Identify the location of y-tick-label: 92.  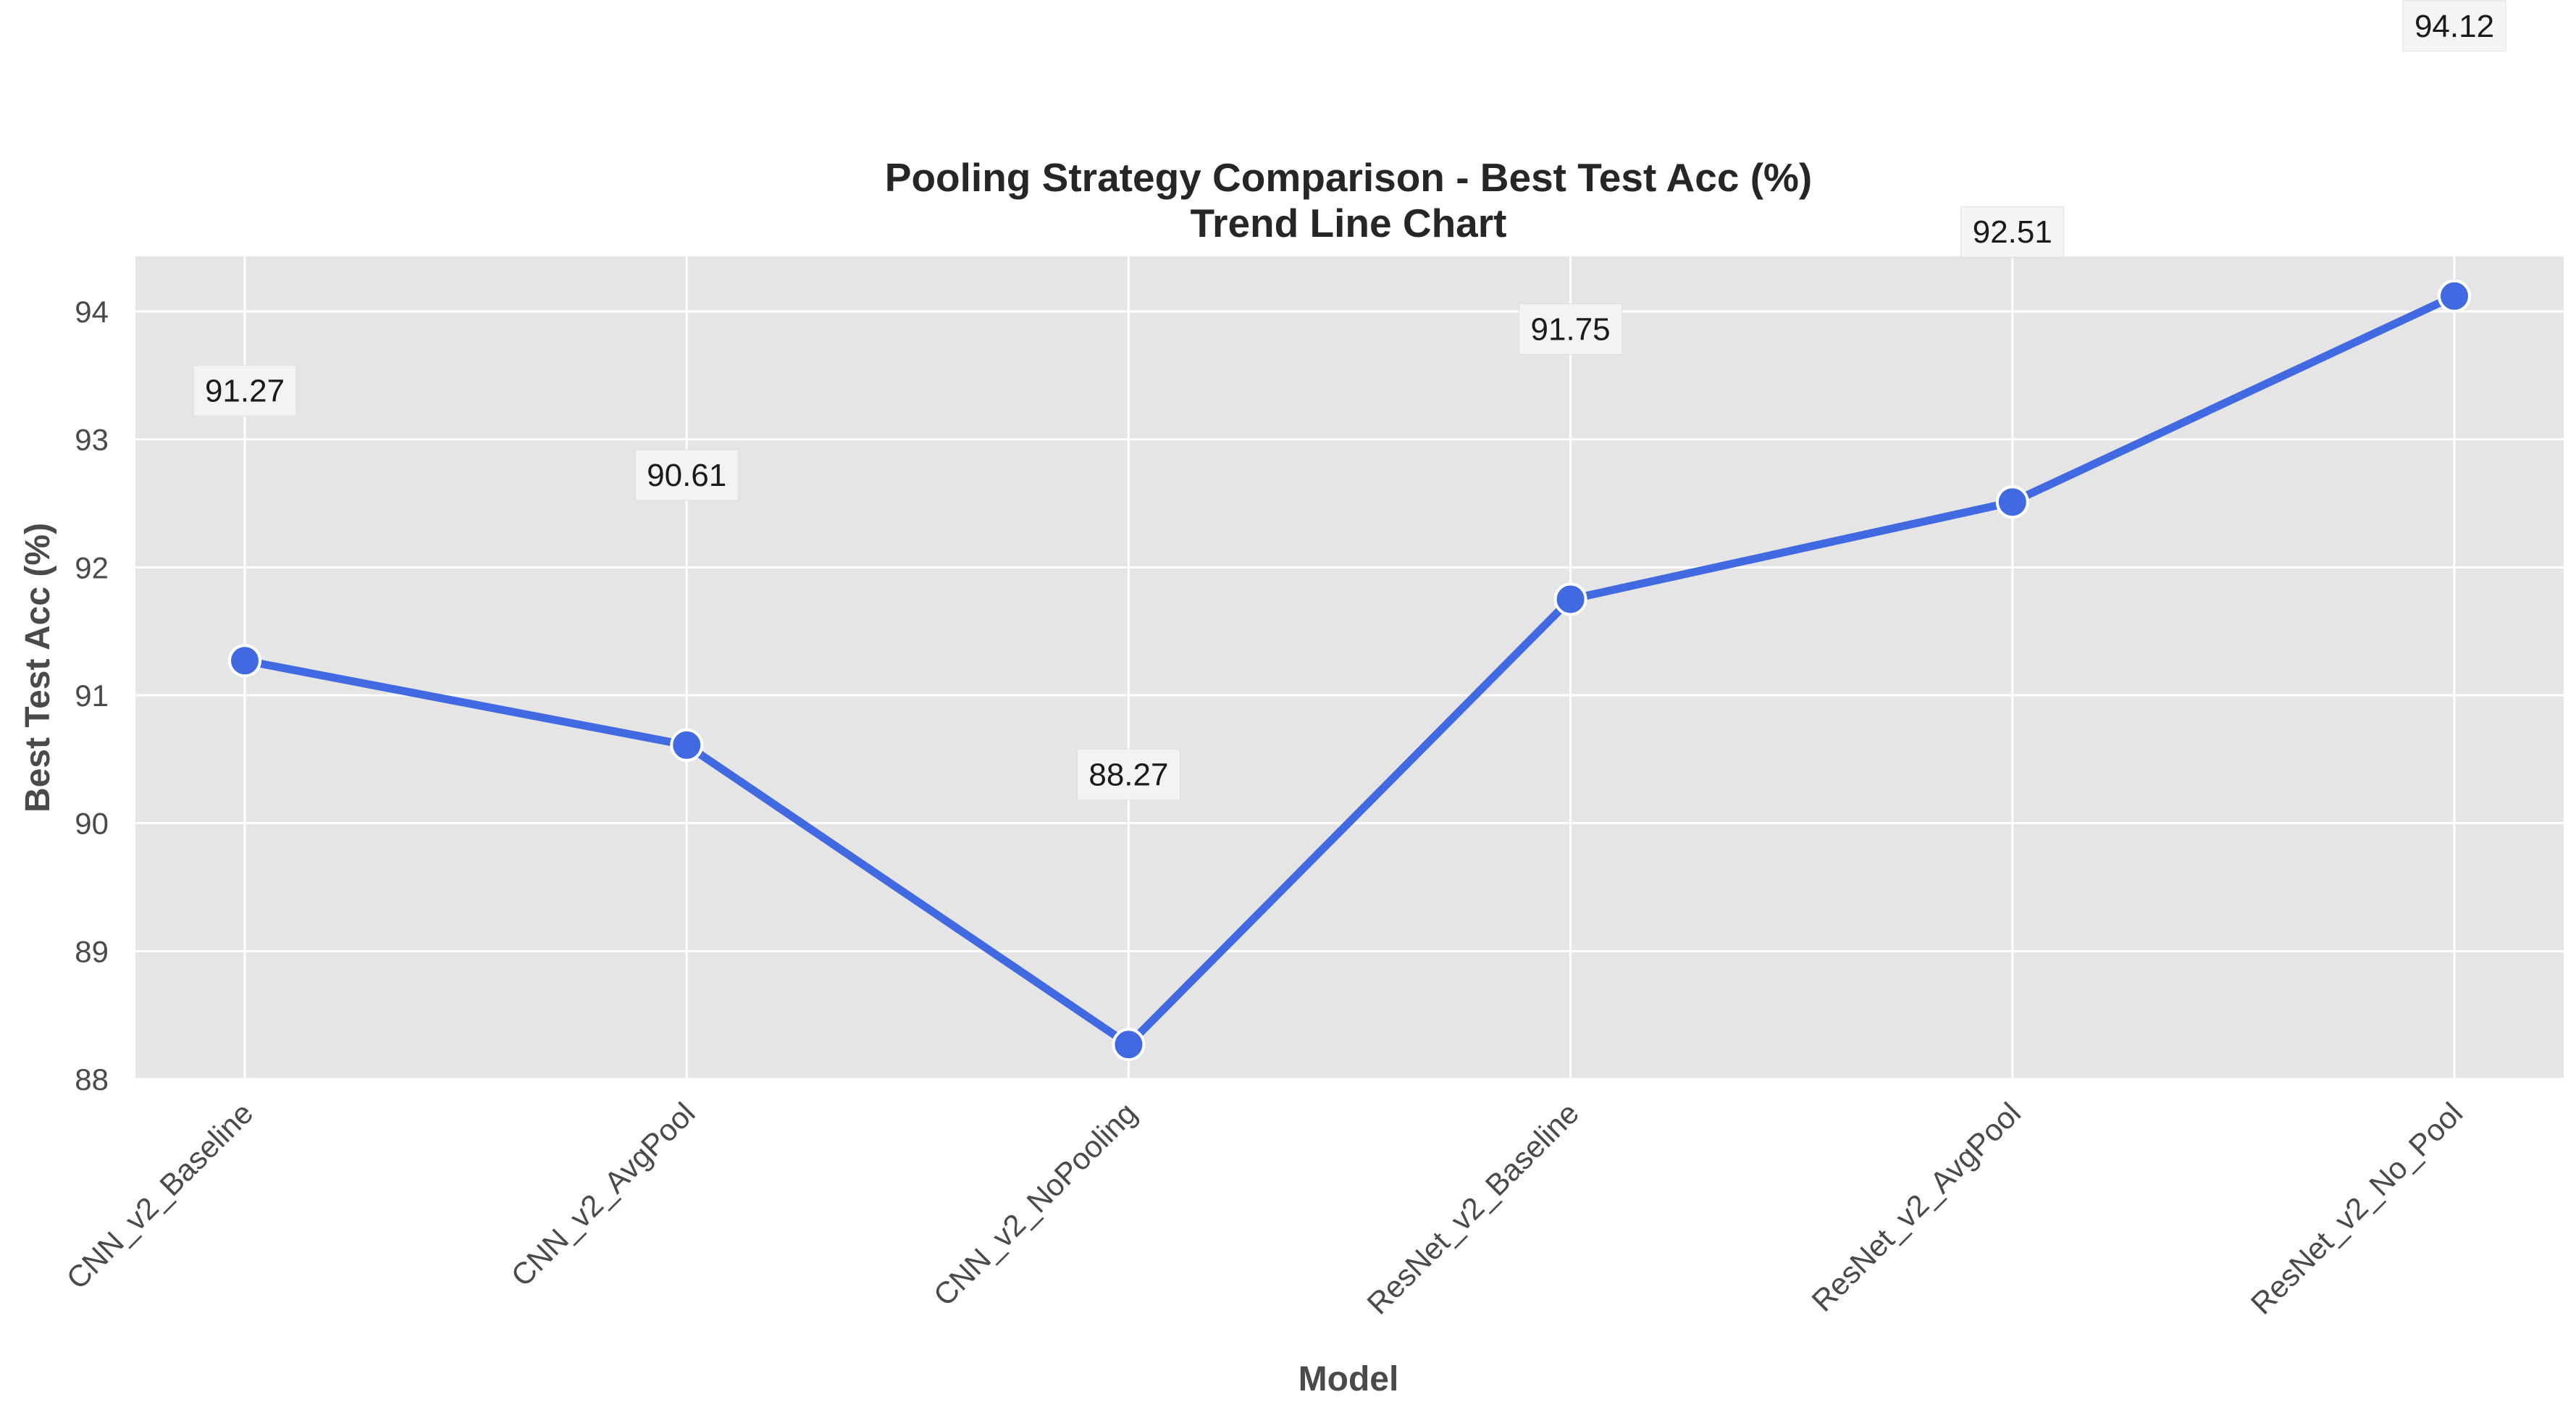
(92, 567).